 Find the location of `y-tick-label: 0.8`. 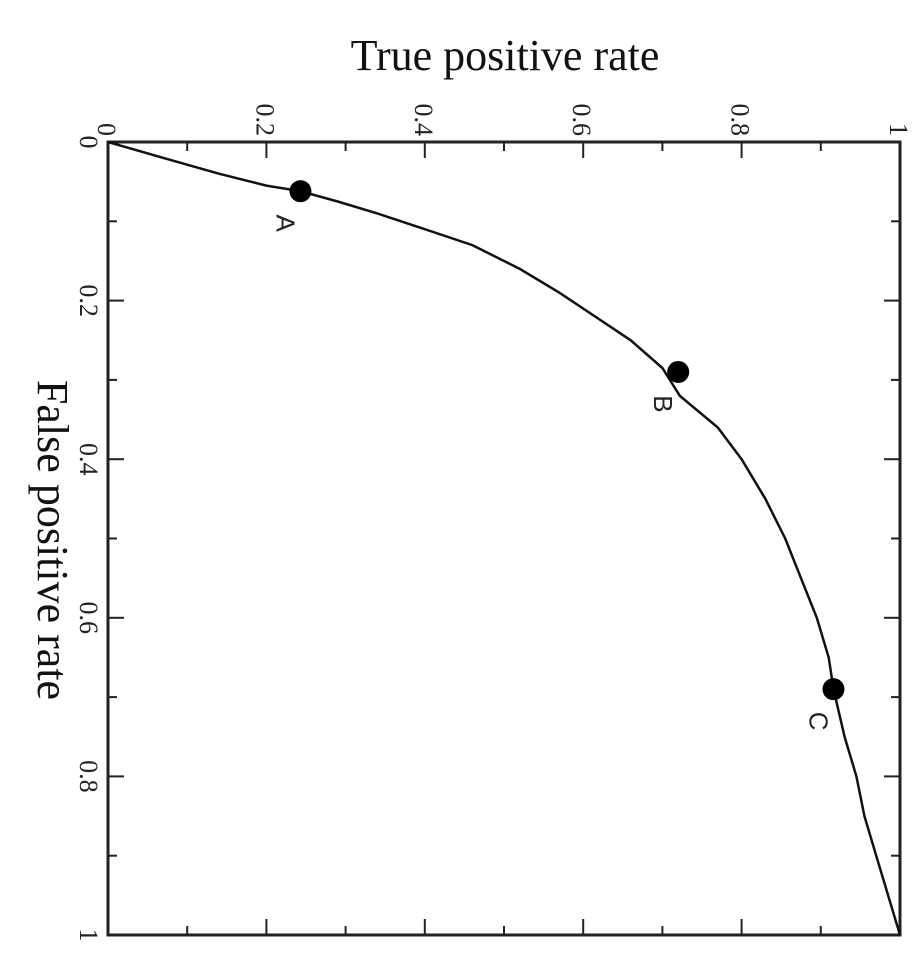

y-tick-label: 0.8 is located at coordinates (740, 120).